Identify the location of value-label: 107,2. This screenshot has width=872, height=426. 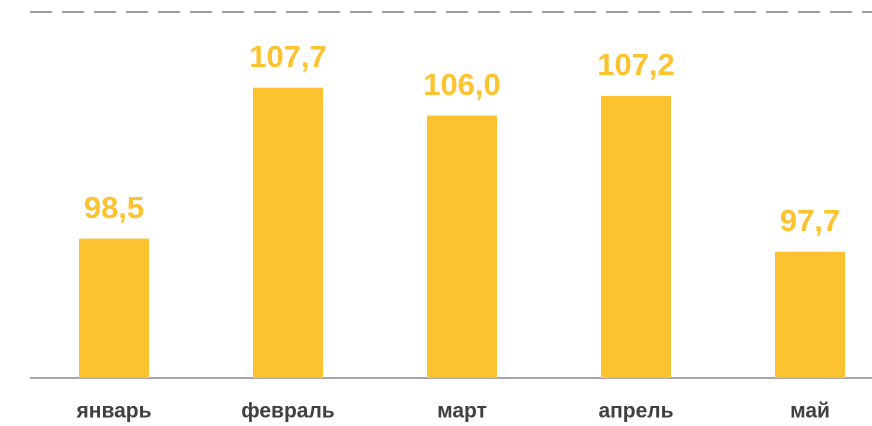
(636, 64).